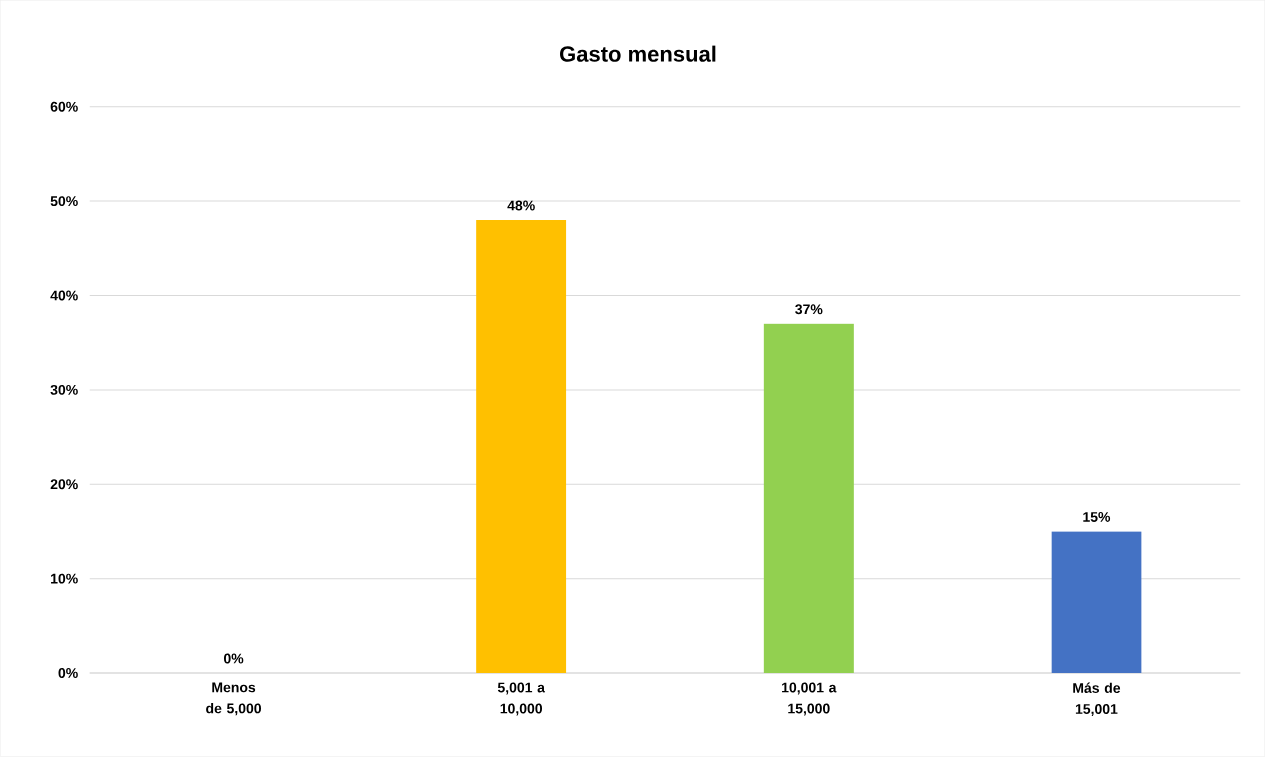 The image size is (1265, 757). I want to click on y-tick-label: 60%, so click(64, 106).